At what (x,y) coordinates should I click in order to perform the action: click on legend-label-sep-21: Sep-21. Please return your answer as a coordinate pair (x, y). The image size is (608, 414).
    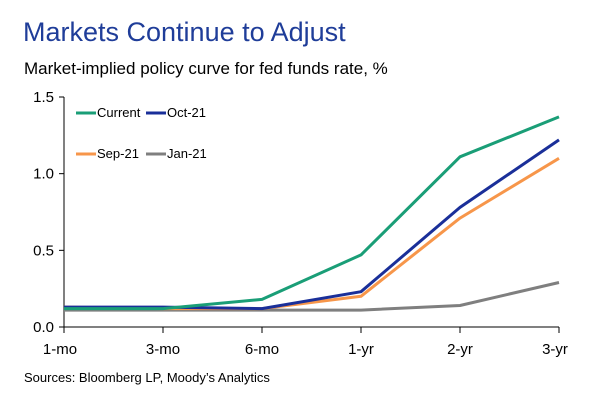
    Looking at the image, I should click on (118, 153).